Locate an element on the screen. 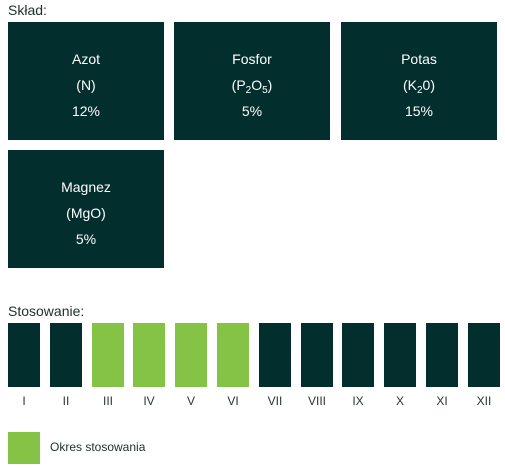 The height and width of the screenshot is (468, 505). tile-formula: (P2O5) is located at coordinates (252, 86).